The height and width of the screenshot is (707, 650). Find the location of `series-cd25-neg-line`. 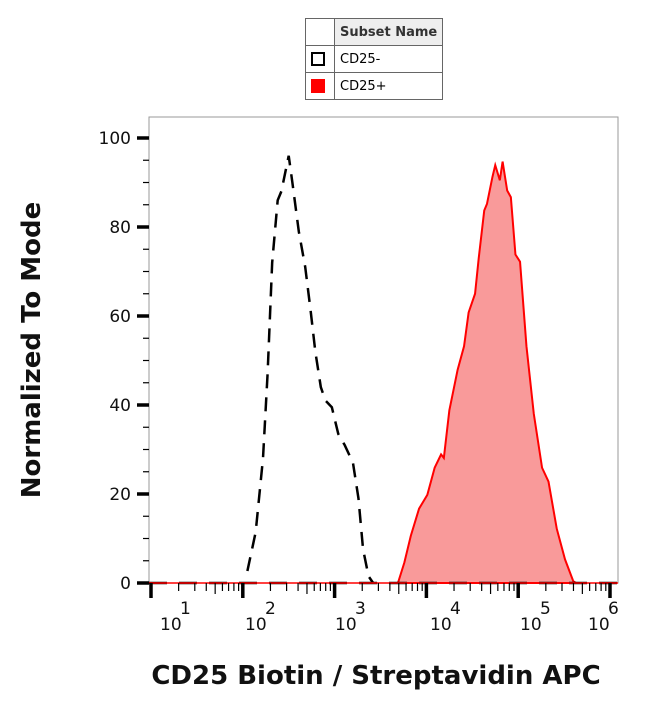

series-cd25-neg-line is located at coordinates (310, 369).